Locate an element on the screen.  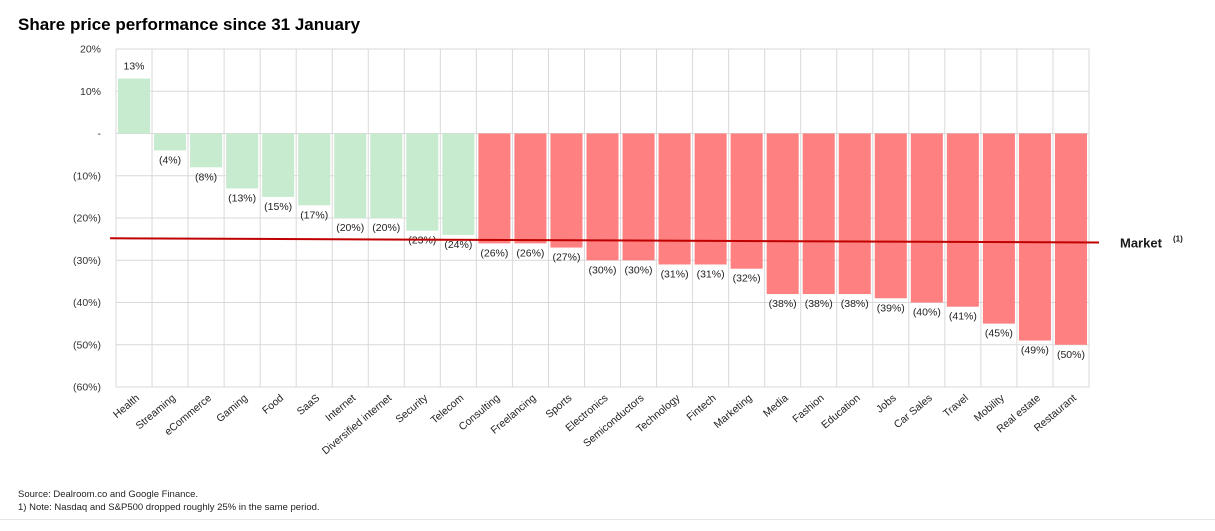
x-tick-label: Gaming is located at coordinates (232, 408).